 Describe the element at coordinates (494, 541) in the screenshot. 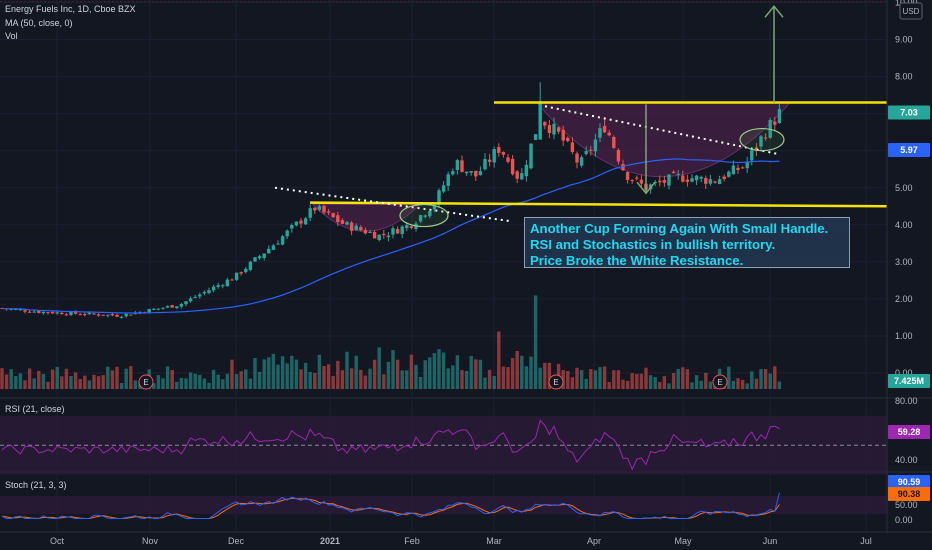

I see `time-tick-label: Mar` at that location.